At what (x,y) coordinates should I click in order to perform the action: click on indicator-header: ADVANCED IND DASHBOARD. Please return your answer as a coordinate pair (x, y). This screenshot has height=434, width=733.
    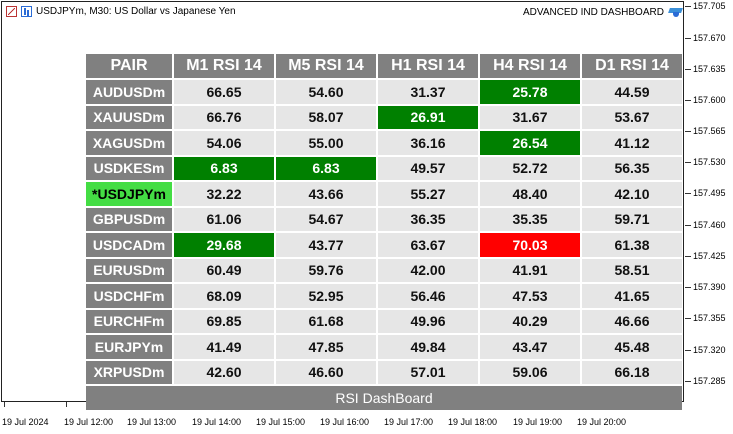
    Looking at the image, I should click on (603, 12).